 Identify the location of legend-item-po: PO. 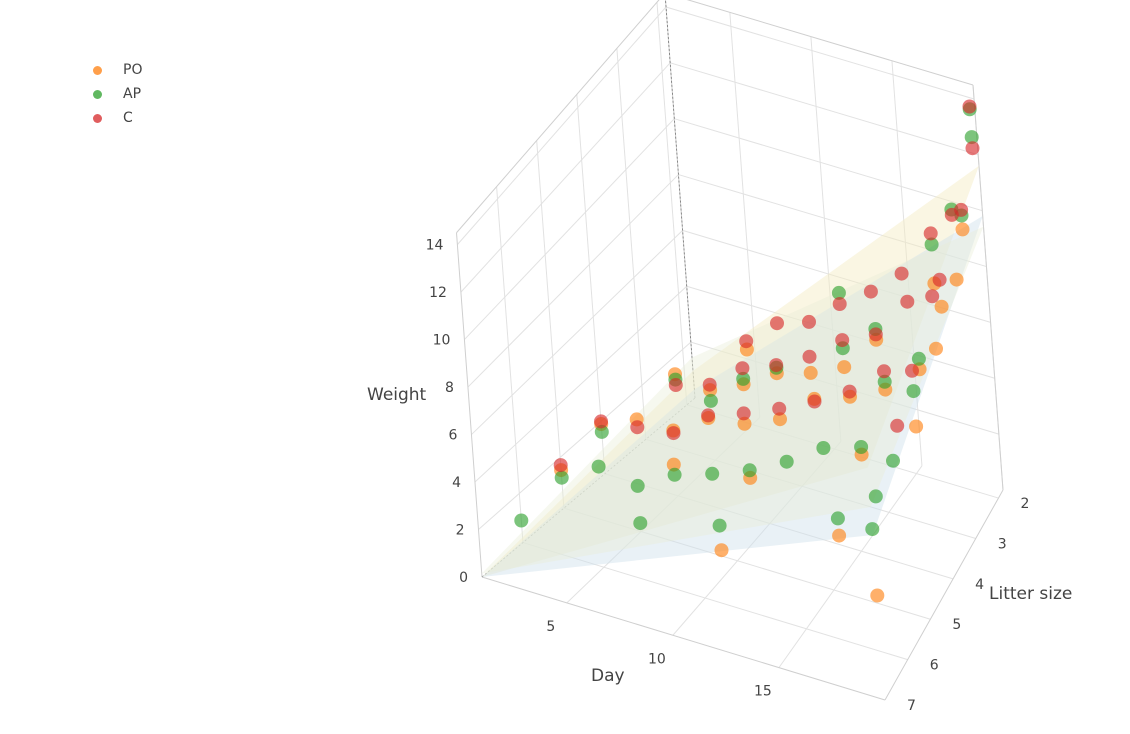
(115, 70).